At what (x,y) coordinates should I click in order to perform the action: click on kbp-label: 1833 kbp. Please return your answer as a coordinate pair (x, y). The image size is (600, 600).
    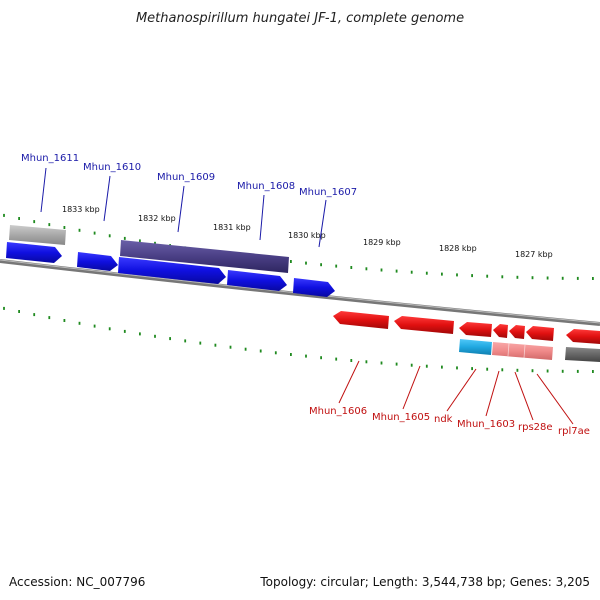
    Looking at the image, I should click on (81, 209).